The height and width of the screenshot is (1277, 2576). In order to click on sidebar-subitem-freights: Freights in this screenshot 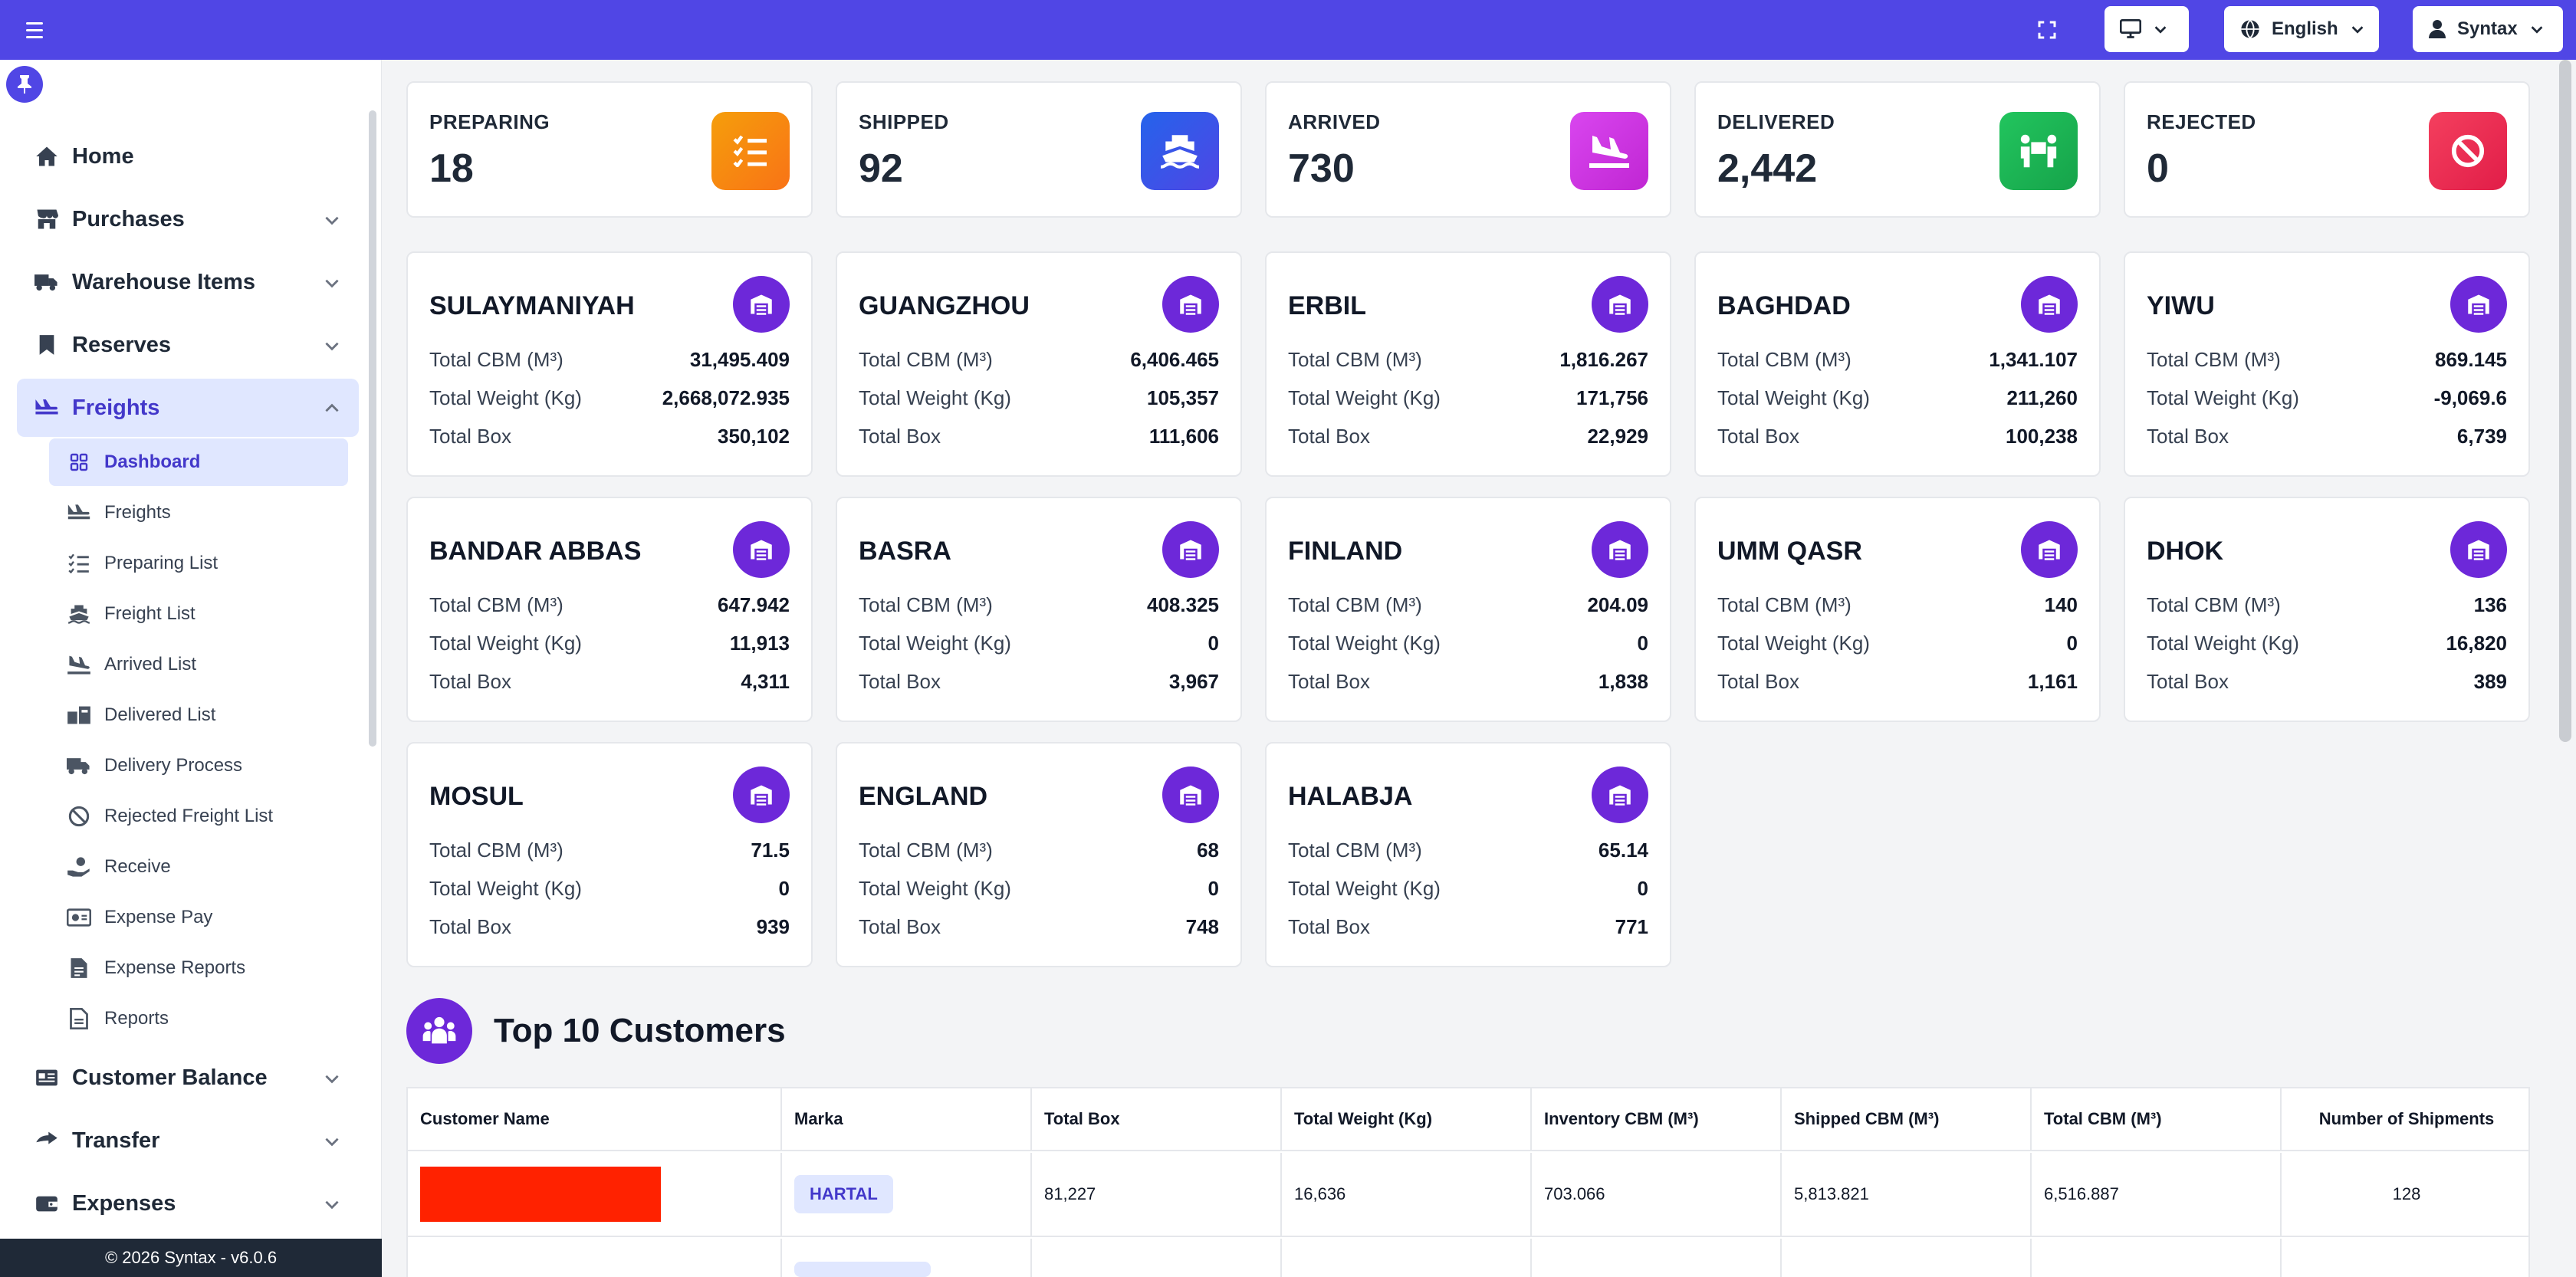, I will do `click(199, 513)`.